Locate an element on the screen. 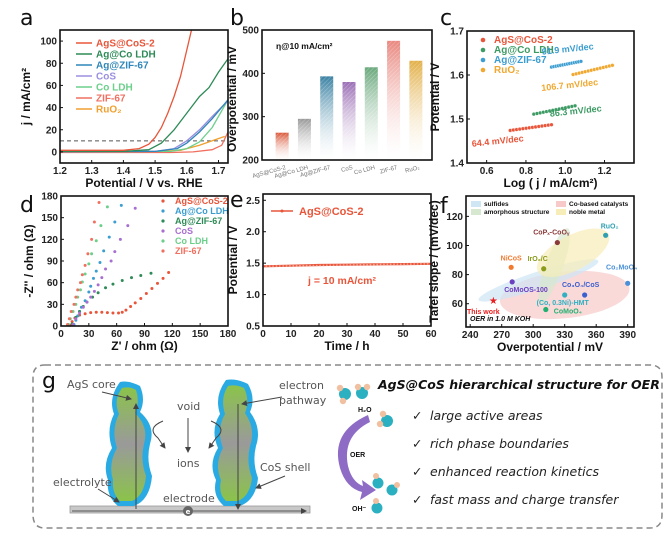 This screenshot has width=664, height=540. y-tick-label: 500 is located at coordinates (250, 31).